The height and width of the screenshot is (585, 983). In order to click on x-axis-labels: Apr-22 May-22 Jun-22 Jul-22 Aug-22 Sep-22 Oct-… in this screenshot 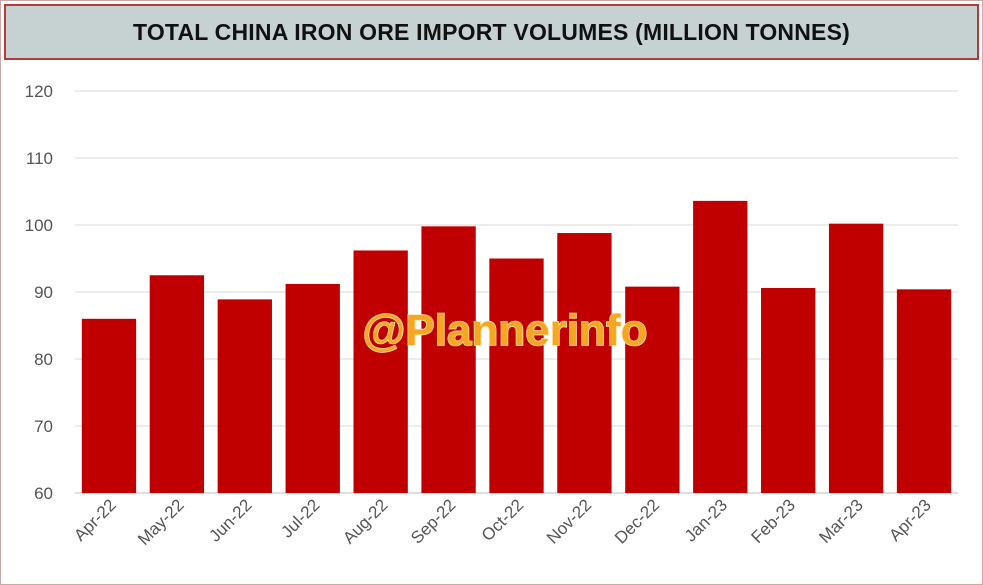, I will do `click(502, 522)`.